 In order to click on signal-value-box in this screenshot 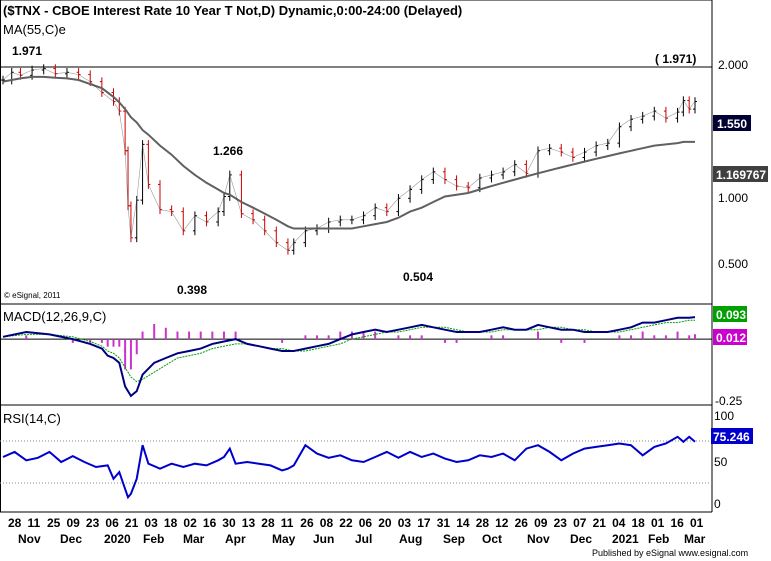, I will do `click(730, 337)`.